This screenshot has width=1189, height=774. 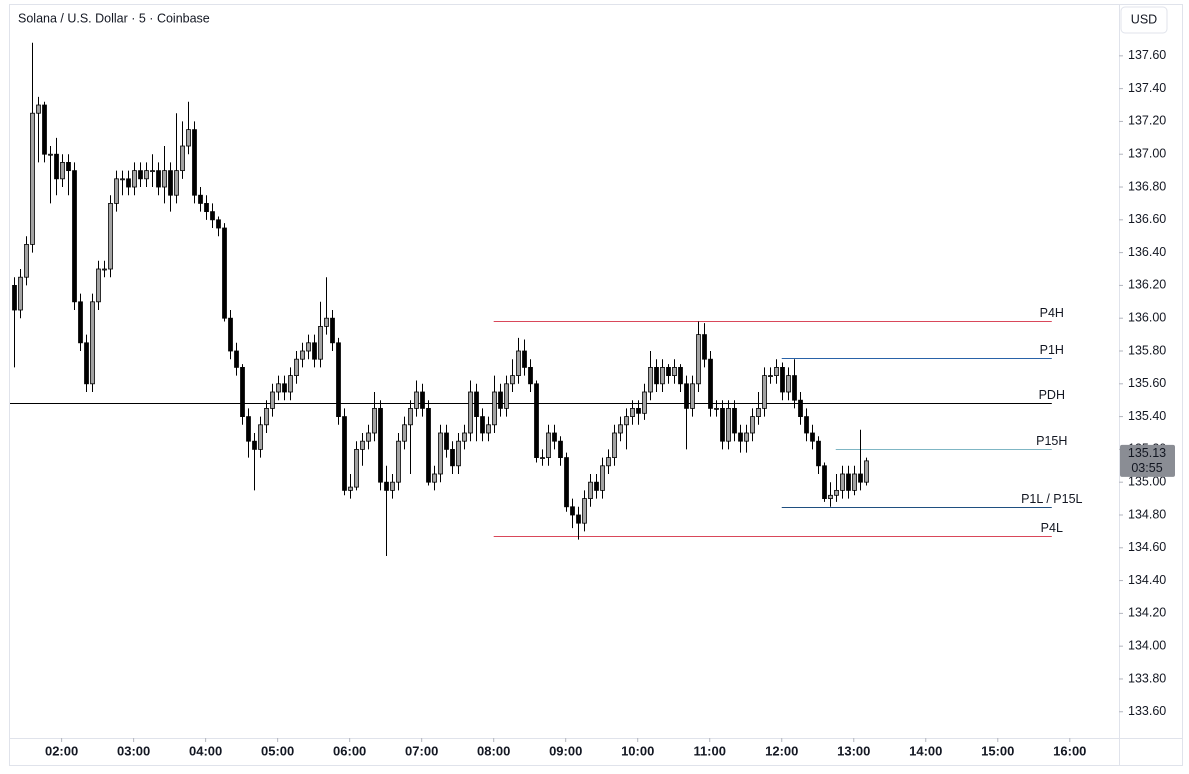 I want to click on y-tick-label: 137.20, so click(x=1147, y=121).